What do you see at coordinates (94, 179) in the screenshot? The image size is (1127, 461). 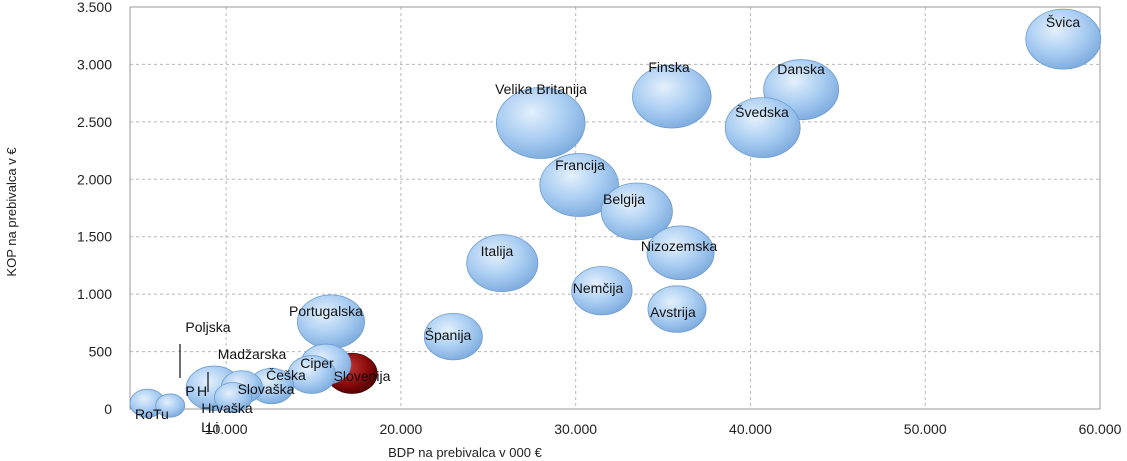 I see `y-tick-label: 2.000` at bounding box center [94, 179].